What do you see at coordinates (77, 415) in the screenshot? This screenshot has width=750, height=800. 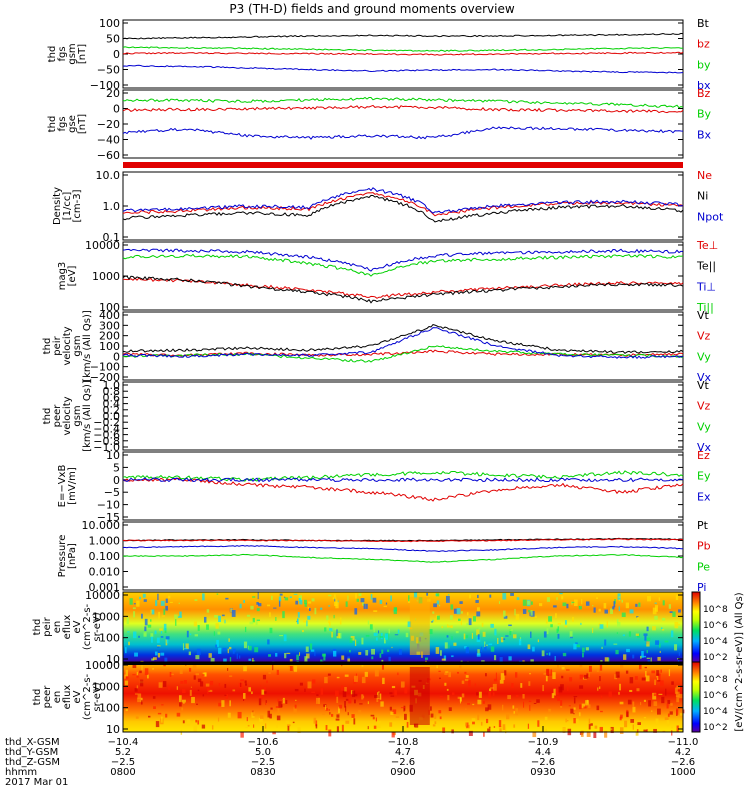 I see `y-axis-label: gsm` at bounding box center [77, 415].